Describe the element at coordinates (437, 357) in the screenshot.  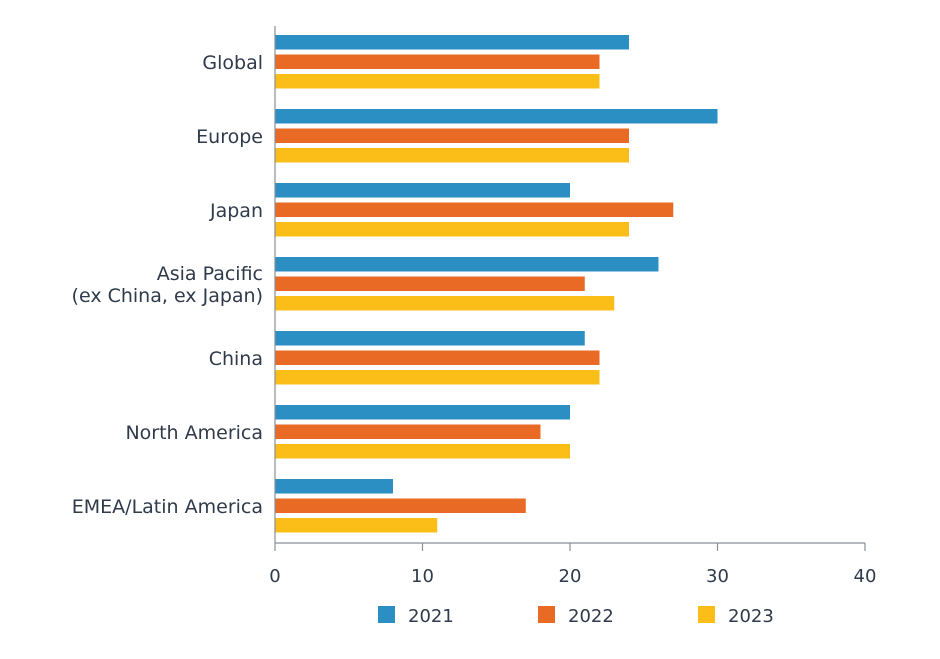
I see `bar-china-2022` at that location.